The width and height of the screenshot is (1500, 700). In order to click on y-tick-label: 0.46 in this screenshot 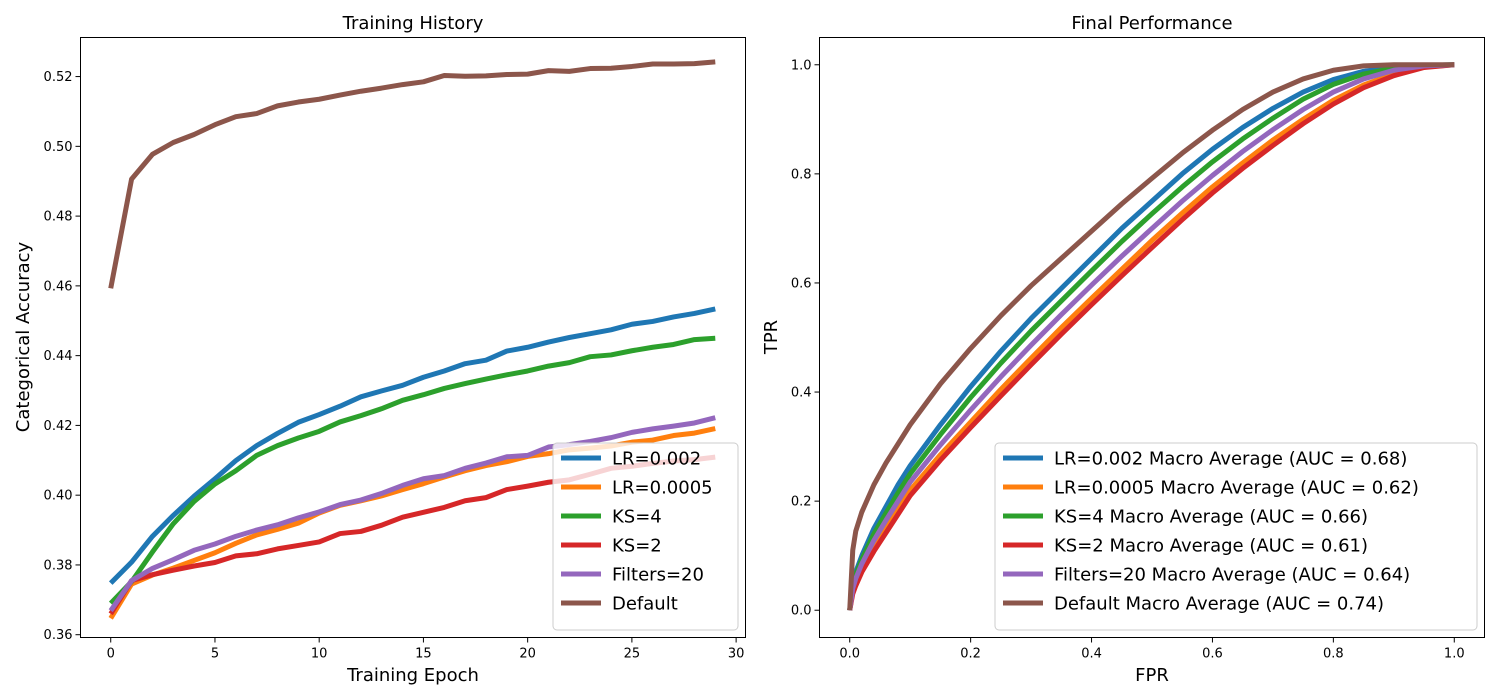, I will do `click(58, 286)`.